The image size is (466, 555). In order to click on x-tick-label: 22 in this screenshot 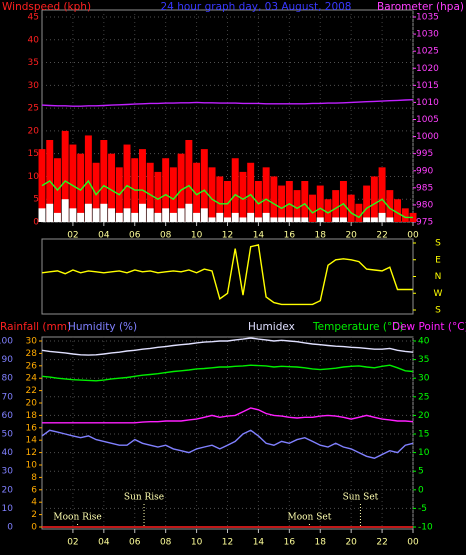, I will do `click(381, 543)`.